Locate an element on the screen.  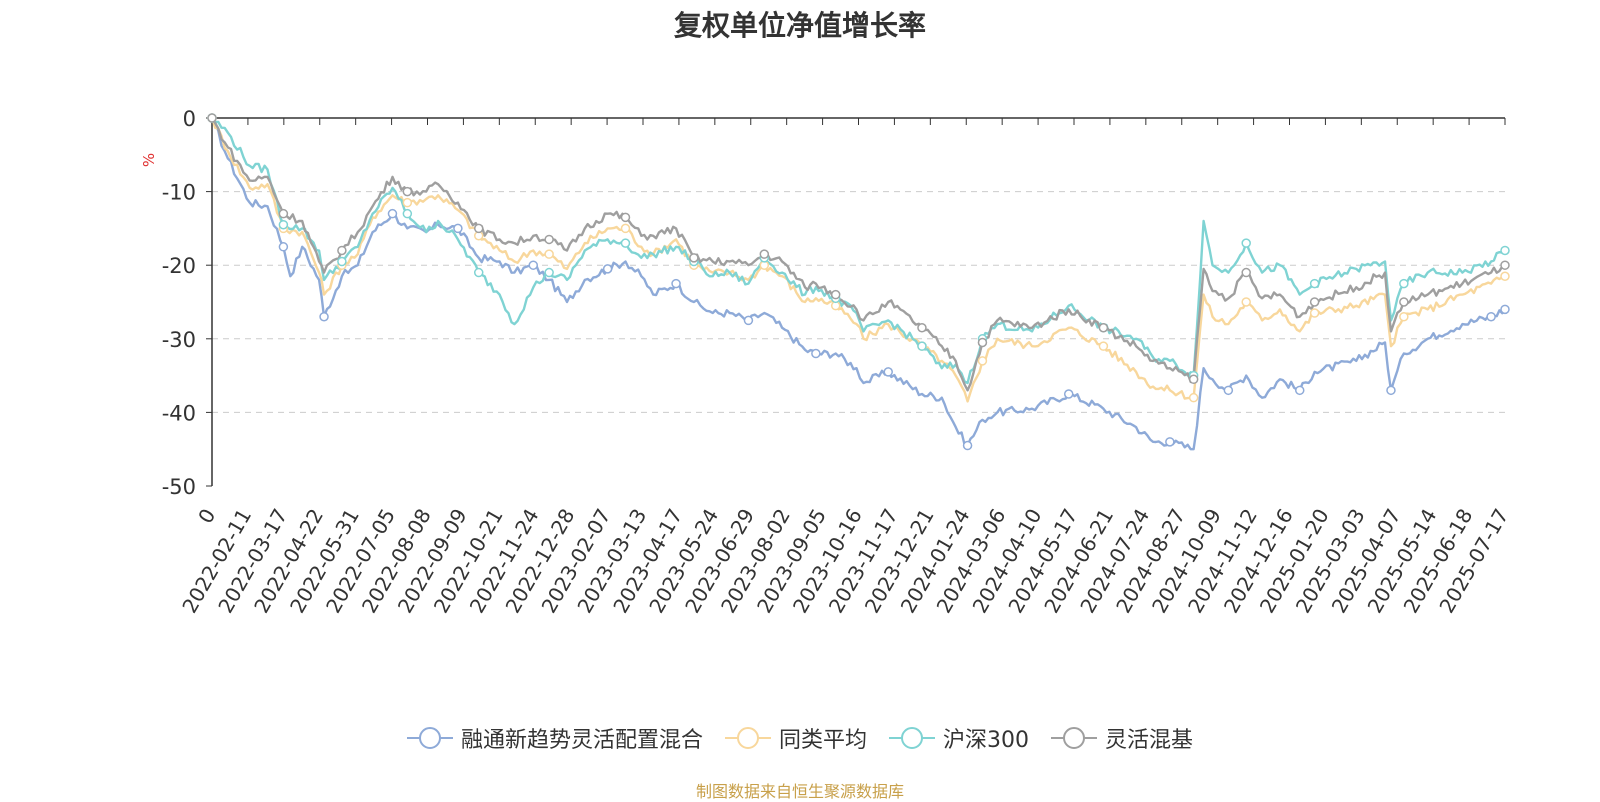
y-tick-label: -30 is located at coordinates (179, 340).